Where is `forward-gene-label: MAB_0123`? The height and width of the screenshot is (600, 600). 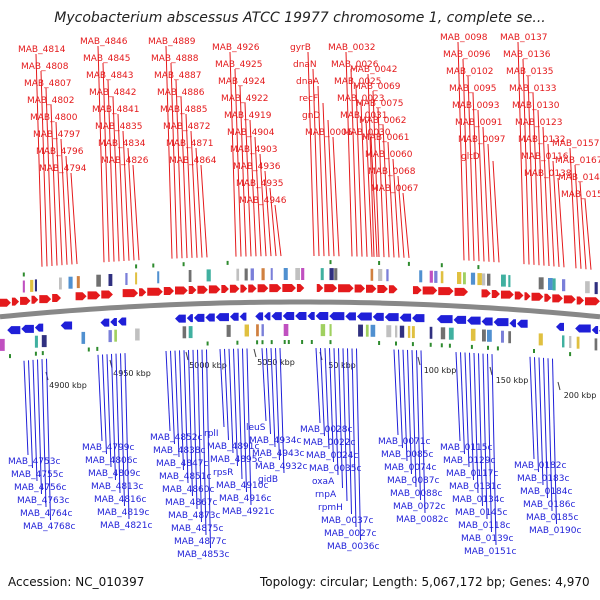
forward-gene-label: MAB_0123 is located at coordinates (539, 123).